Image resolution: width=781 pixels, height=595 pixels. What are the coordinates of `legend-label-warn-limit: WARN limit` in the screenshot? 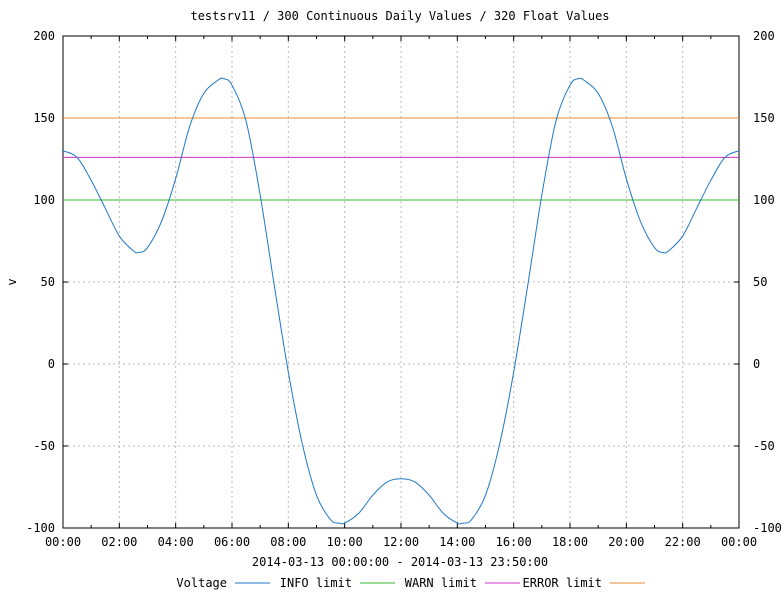 It's located at (441, 583).